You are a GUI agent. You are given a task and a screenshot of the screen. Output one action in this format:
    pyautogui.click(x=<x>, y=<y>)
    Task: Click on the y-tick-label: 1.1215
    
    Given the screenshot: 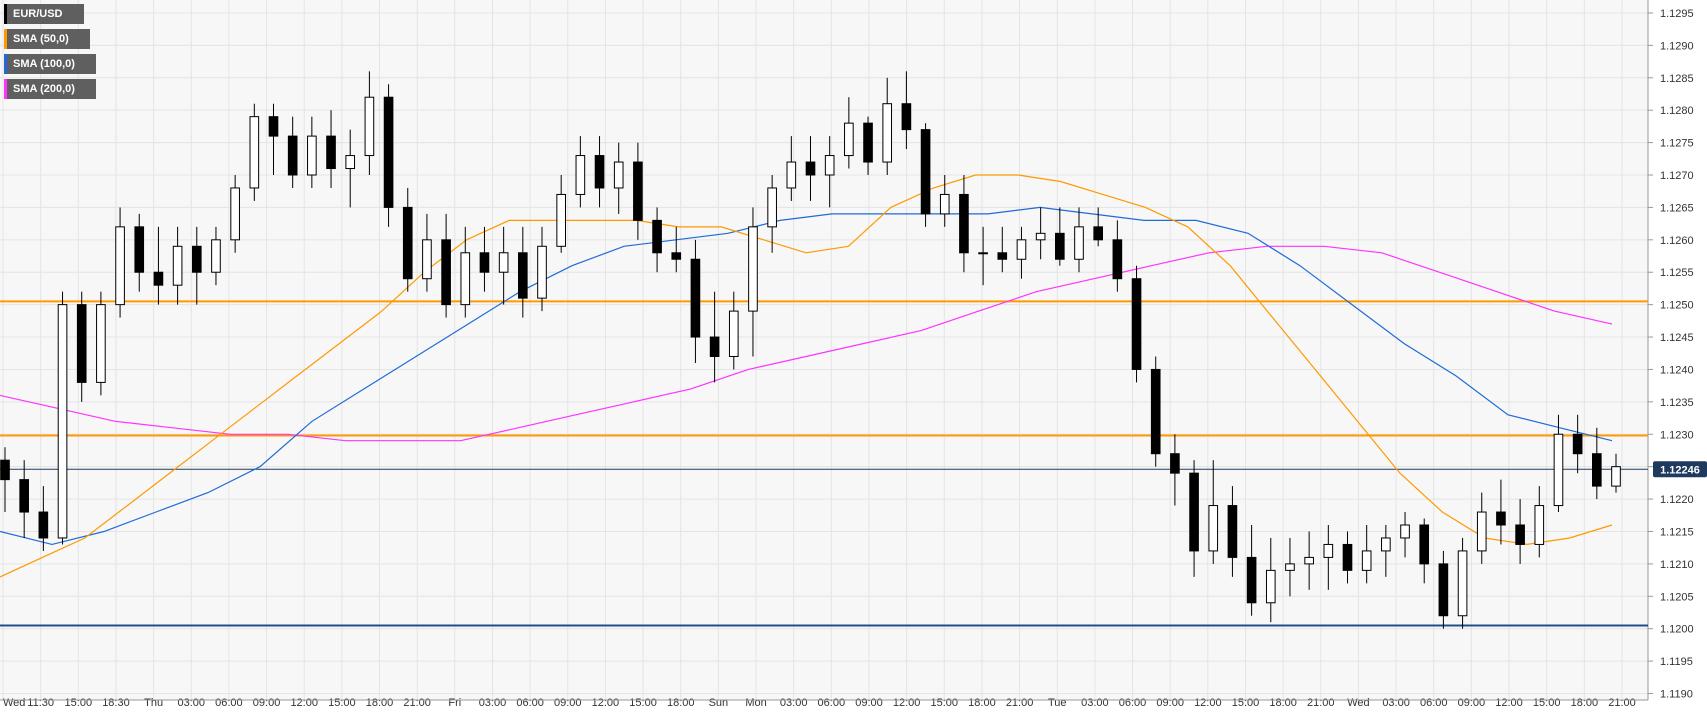 What is the action you would take?
    pyautogui.click(x=1677, y=532)
    